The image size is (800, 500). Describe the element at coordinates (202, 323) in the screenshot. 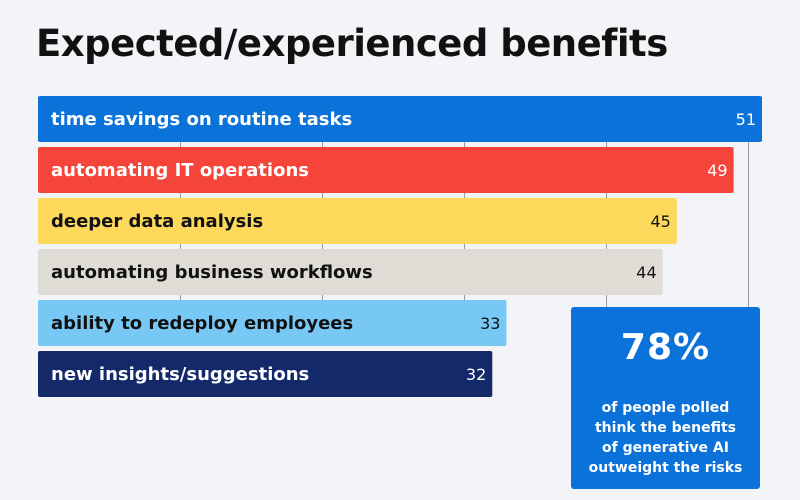

I see `bar-label: ability to redeploy employees` at that location.